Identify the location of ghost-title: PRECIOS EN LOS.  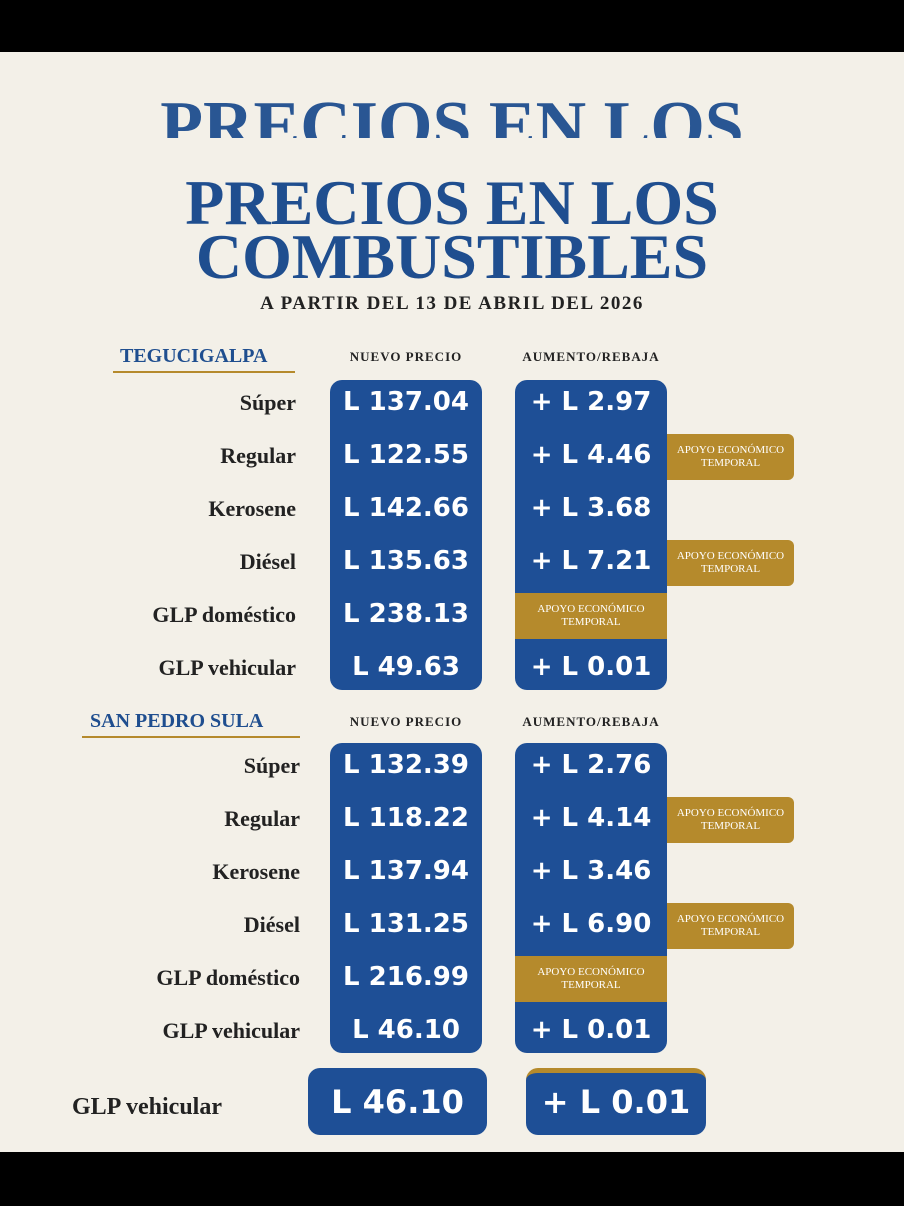
(452, 113).